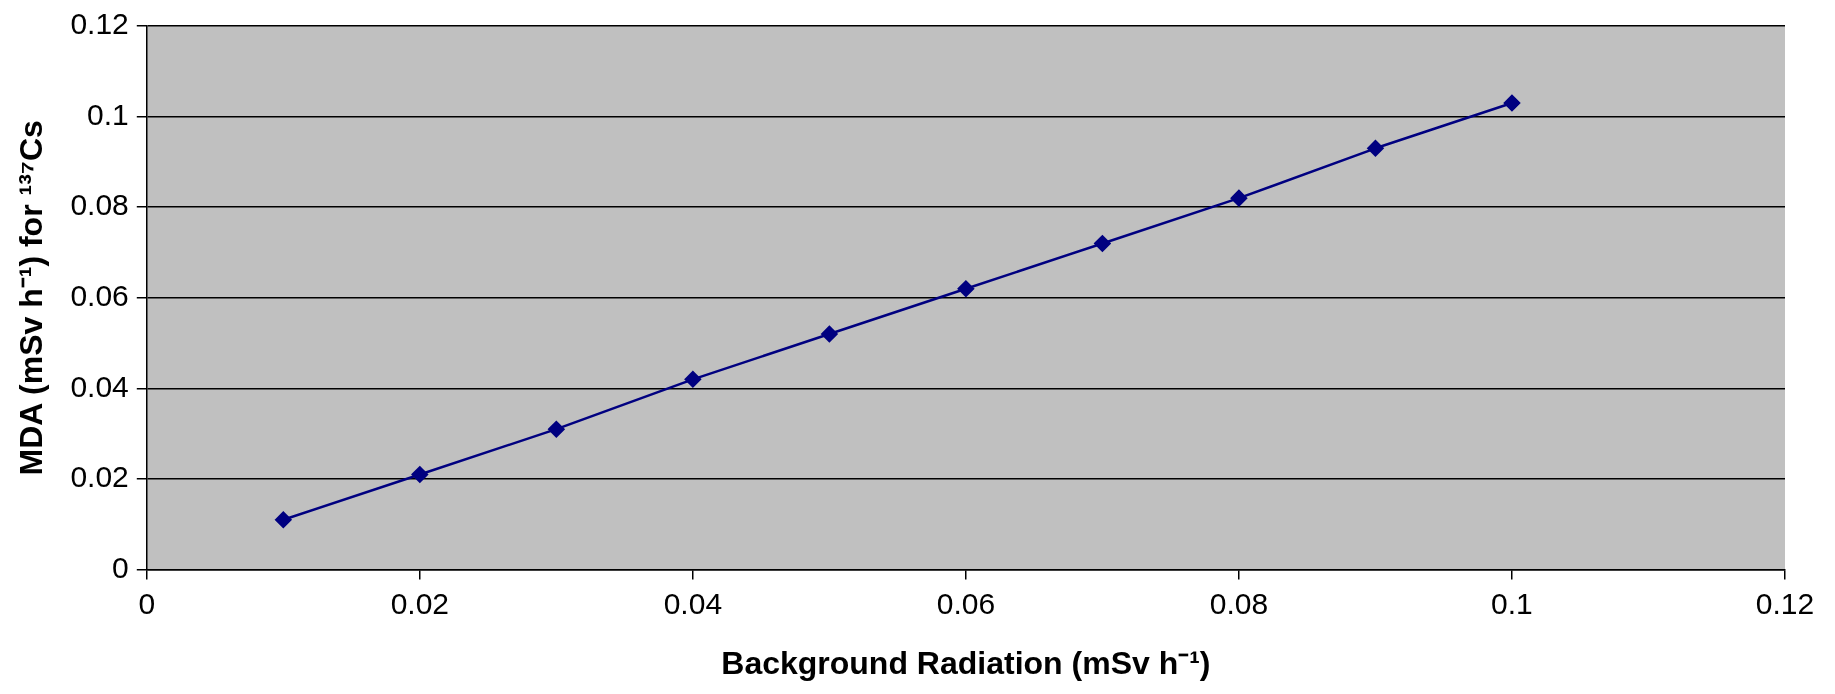  What do you see at coordinates (147, 603) in the screenshot?
I see `x-tick-label: 0` at bounding box center [147, 603].